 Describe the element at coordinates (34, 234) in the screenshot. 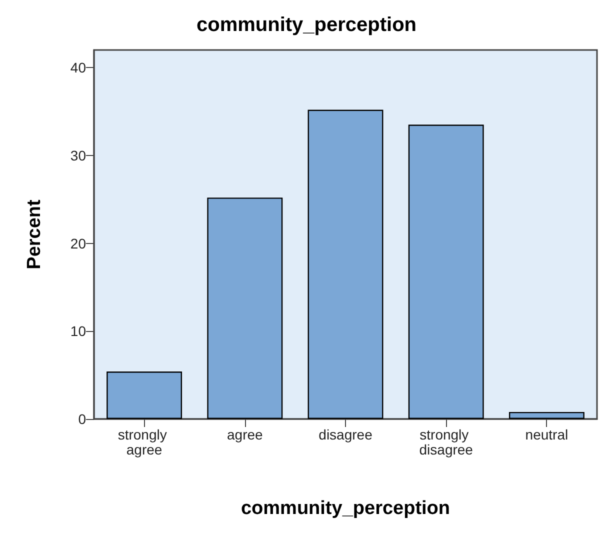

I see `y-axis-title: Percent` at that location.